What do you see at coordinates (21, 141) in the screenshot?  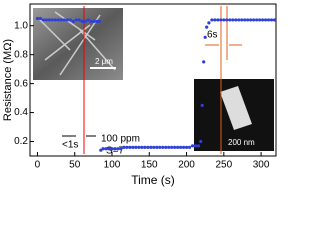 I see `y-tick-label: 0.2` at bounding box center [21, 141].